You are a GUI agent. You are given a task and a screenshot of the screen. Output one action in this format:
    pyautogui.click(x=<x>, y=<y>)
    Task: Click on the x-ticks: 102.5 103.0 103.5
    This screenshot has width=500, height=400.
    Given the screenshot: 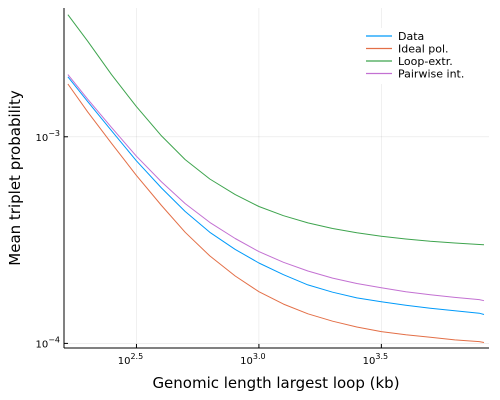 What is the action you would take?
    pyautogui.click(x=253, y=355)
    